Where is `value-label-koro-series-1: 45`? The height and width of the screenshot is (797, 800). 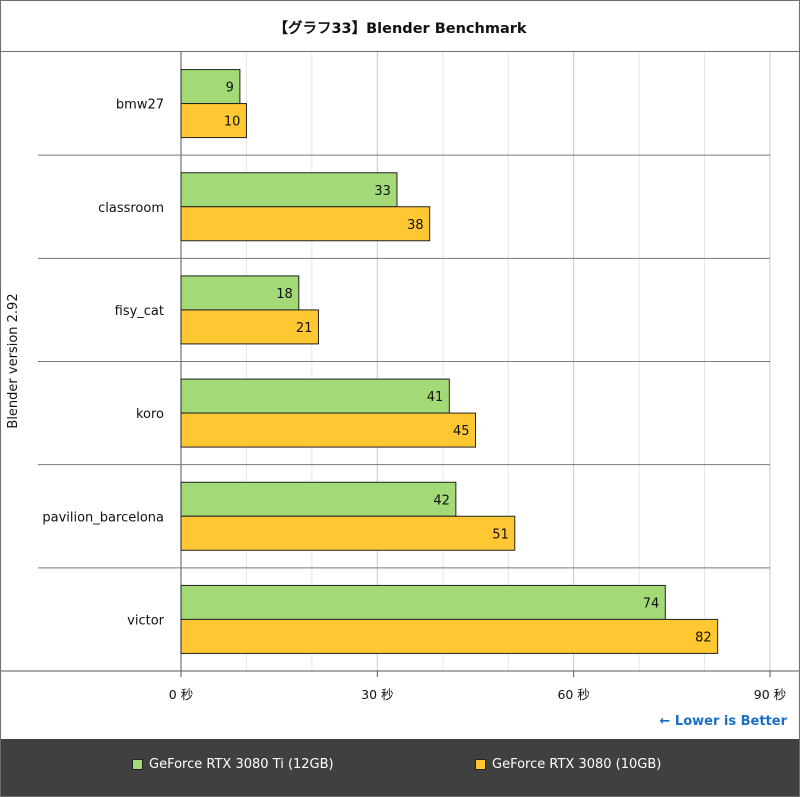 value-label-koro-series-1: 45 is located at coordinates (461, 431).